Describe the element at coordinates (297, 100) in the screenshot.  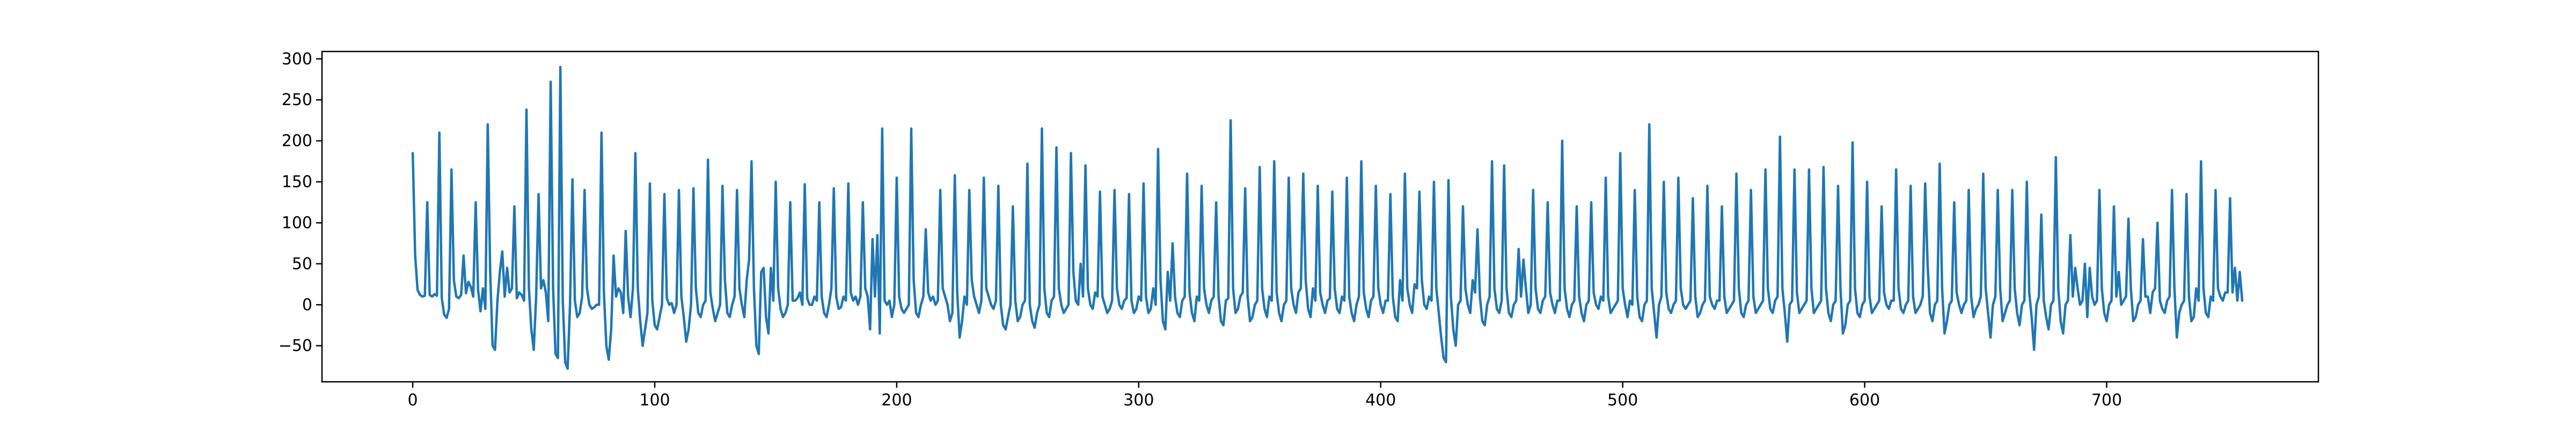
I see `y-tick-label: 250` at that location.